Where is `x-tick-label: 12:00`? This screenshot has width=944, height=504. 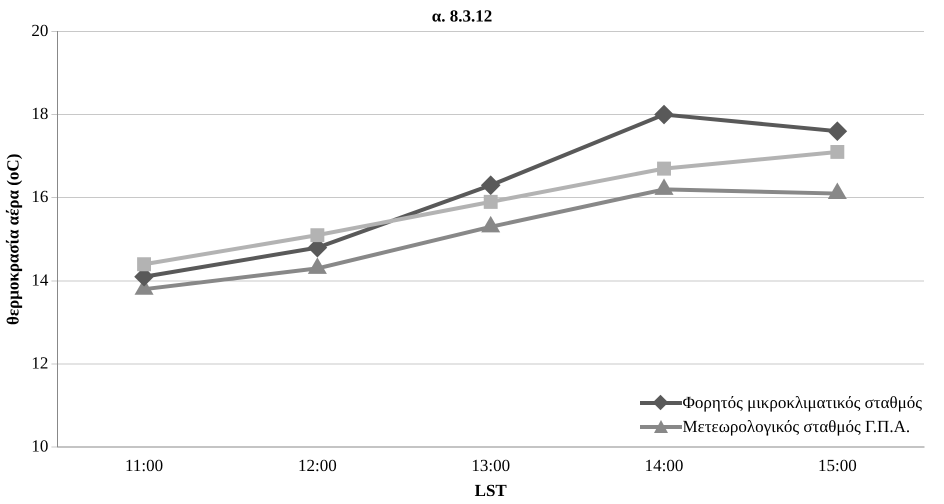
x-tick-label: 12:00 is located at coordinates (317, 465).